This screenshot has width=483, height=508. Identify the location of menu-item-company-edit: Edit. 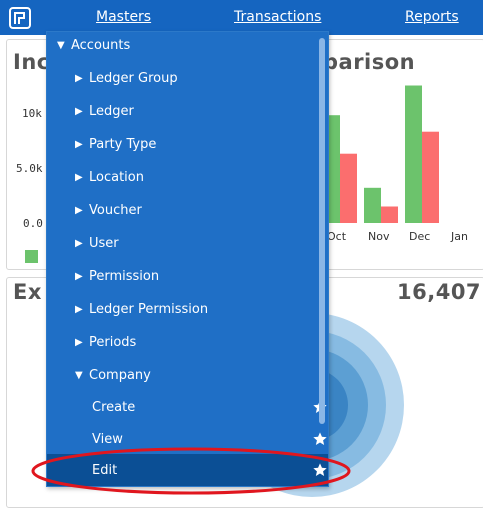
(187, 470).